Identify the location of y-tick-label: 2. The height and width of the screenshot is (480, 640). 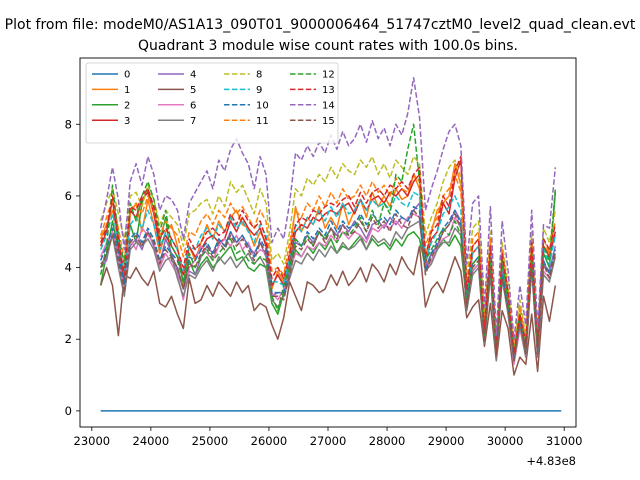
(68, 339).